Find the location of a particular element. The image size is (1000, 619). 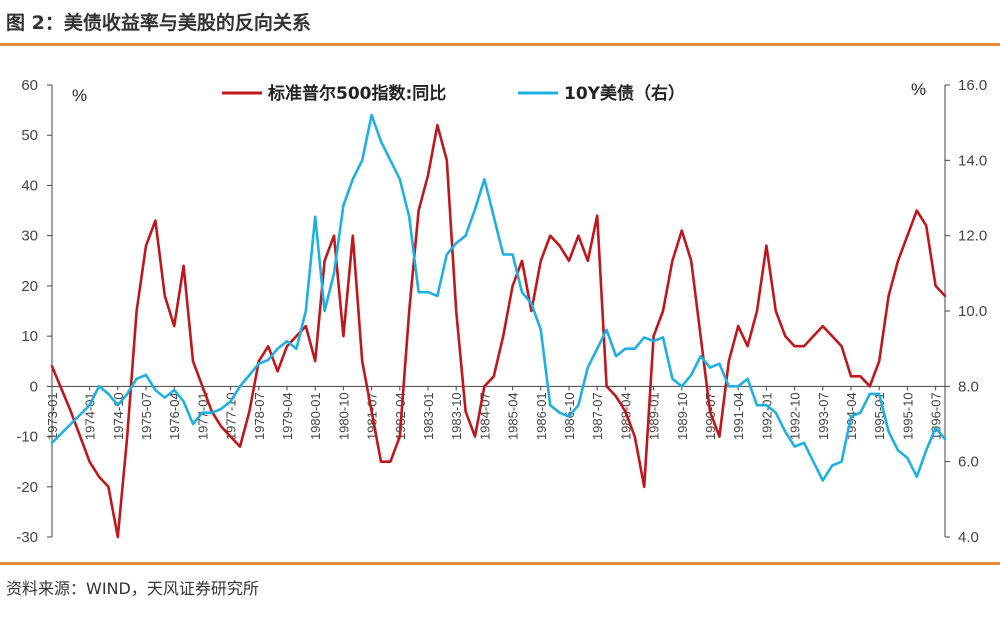

right-unit-label: % is located at coordinates (918, 89).